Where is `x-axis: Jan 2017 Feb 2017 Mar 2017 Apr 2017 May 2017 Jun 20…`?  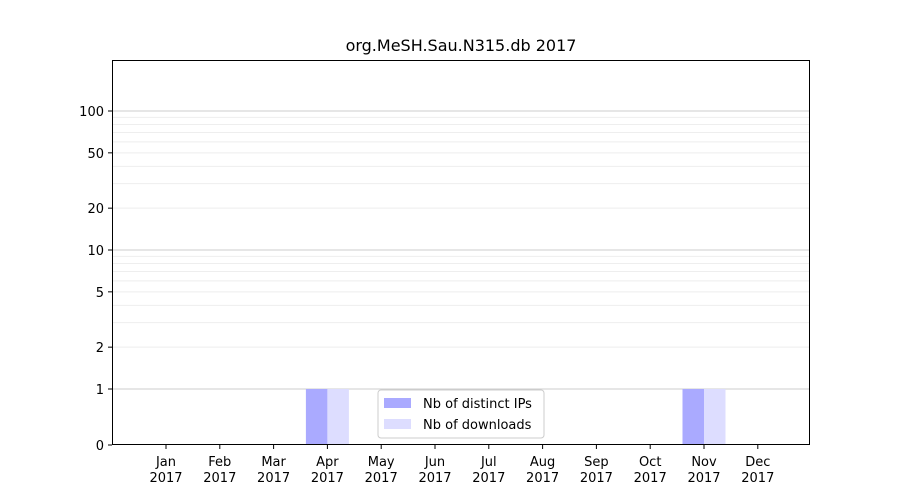
x-axis: Jan 2017 Feb 2017 Mar 2017 Apr 2017 May 2017 Jun 20… is located at coordinates (461, 465).